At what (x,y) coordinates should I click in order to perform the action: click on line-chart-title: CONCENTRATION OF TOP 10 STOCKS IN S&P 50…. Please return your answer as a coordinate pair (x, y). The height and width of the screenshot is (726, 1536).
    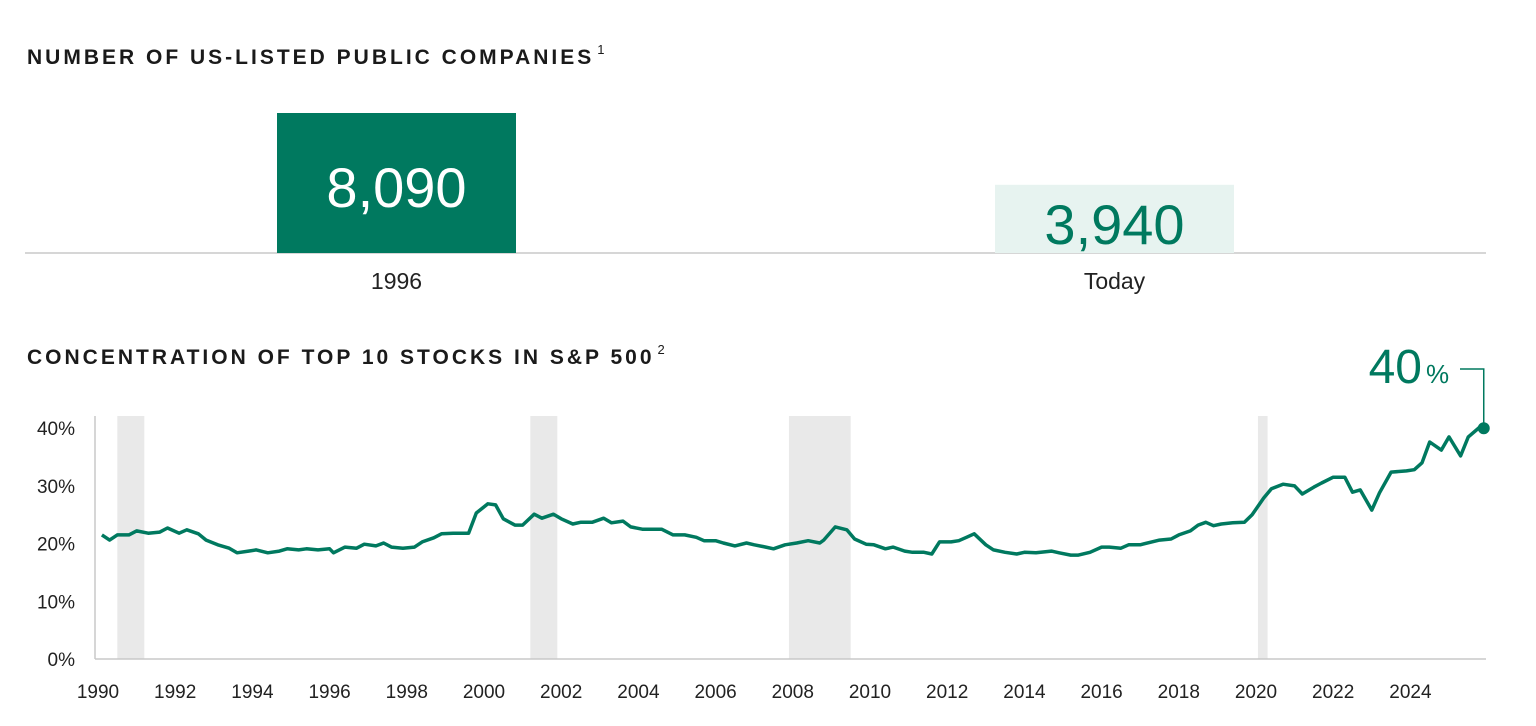
    Looking at the image, I should click on (346, 356).